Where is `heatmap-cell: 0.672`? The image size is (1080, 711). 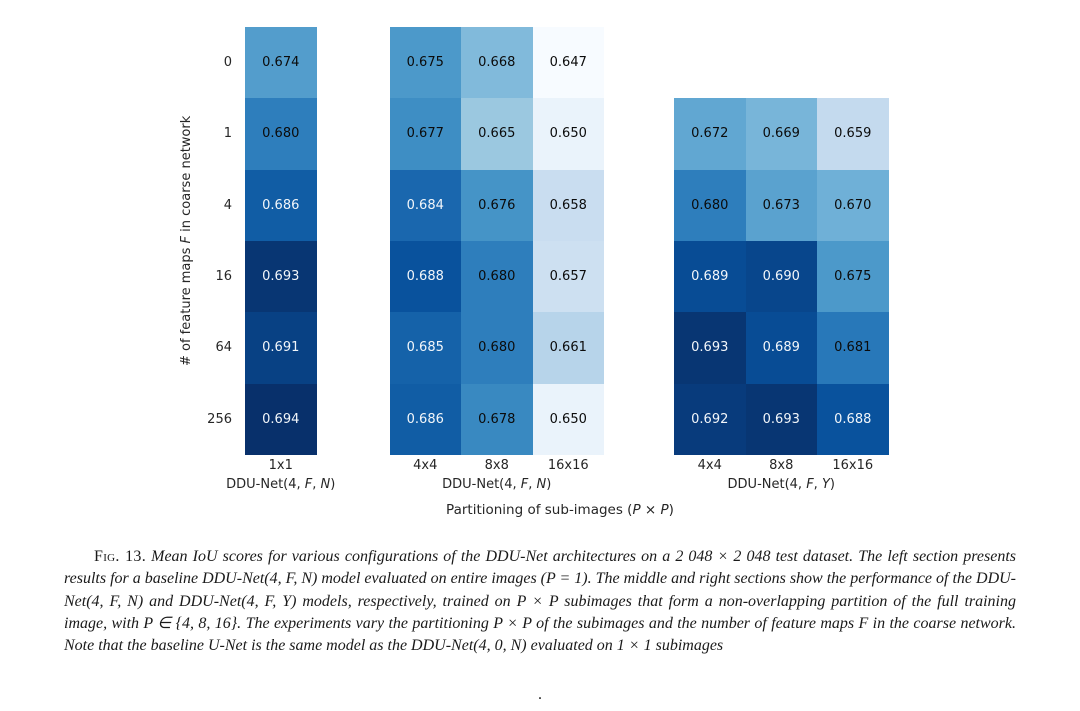 heatmap-cell: 0.672 is located at coordinates (710, 134).